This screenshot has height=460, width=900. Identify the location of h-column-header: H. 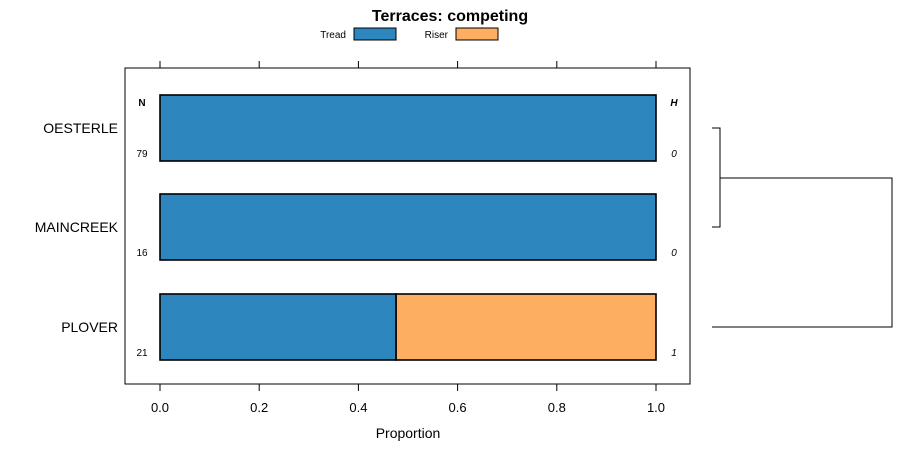
(674, 103).